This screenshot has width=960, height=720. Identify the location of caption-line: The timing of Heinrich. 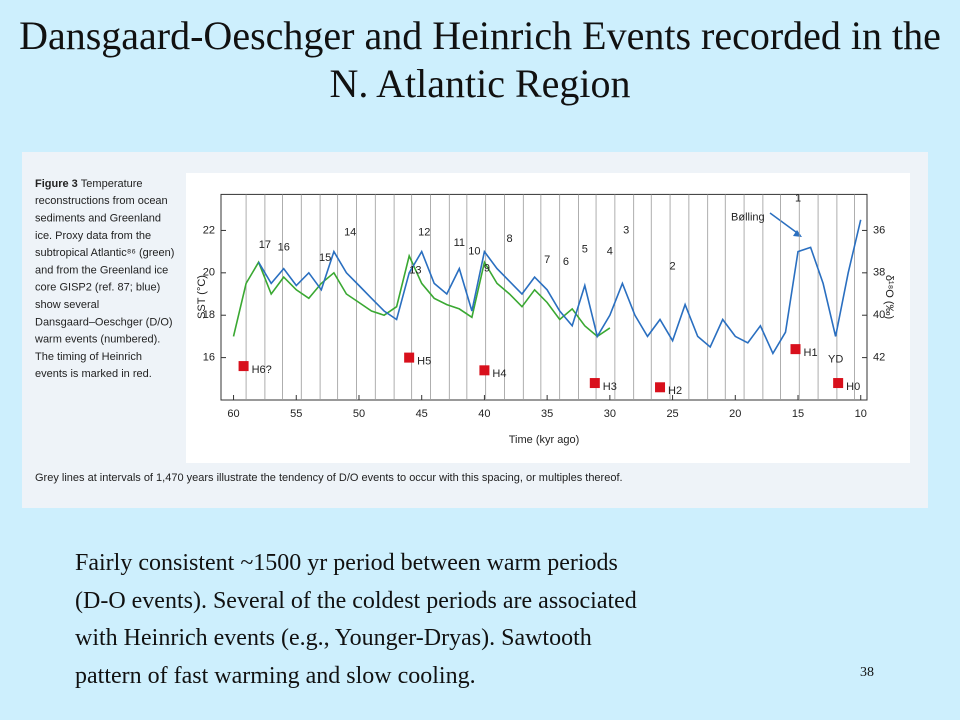
(88, 357).